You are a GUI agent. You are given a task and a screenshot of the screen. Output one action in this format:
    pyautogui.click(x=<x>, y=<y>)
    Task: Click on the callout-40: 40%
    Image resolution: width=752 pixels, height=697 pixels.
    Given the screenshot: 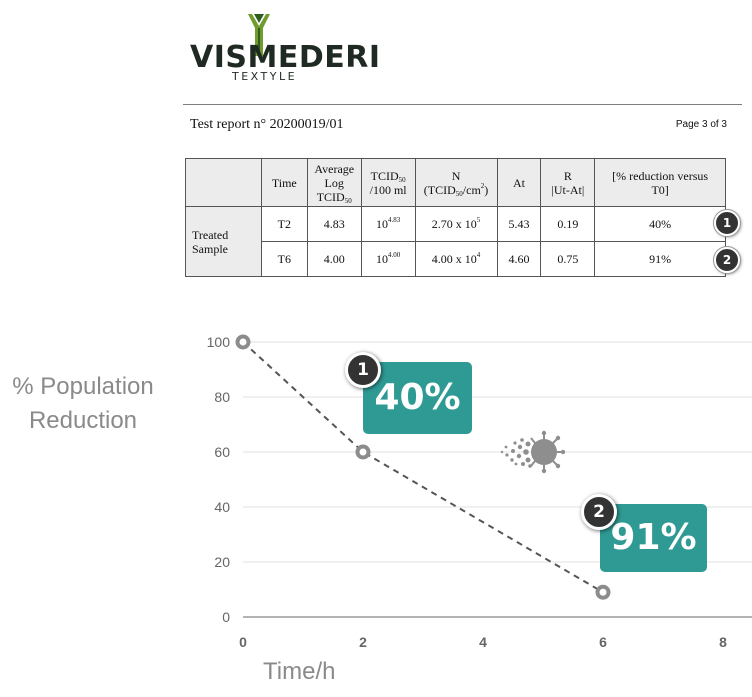 What is the action you would take?
    pyautogui.click(x=417, y=398)
    